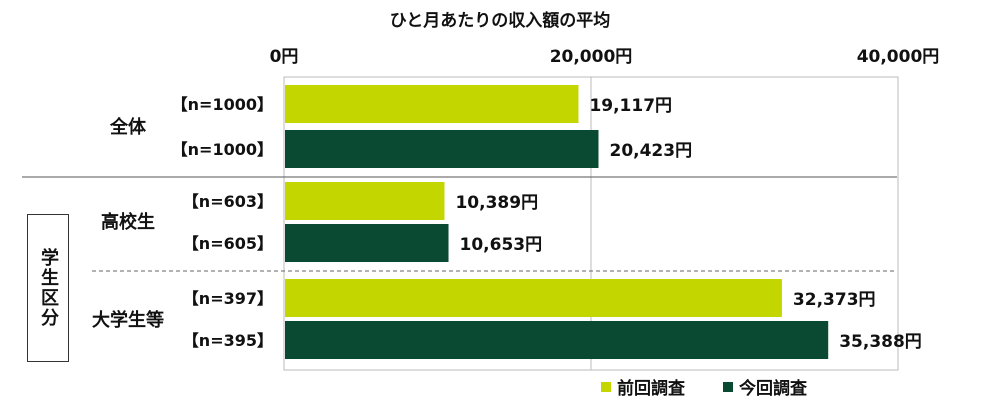  I want to click on legend-item-previous: 前回調査, so click(643, 386).